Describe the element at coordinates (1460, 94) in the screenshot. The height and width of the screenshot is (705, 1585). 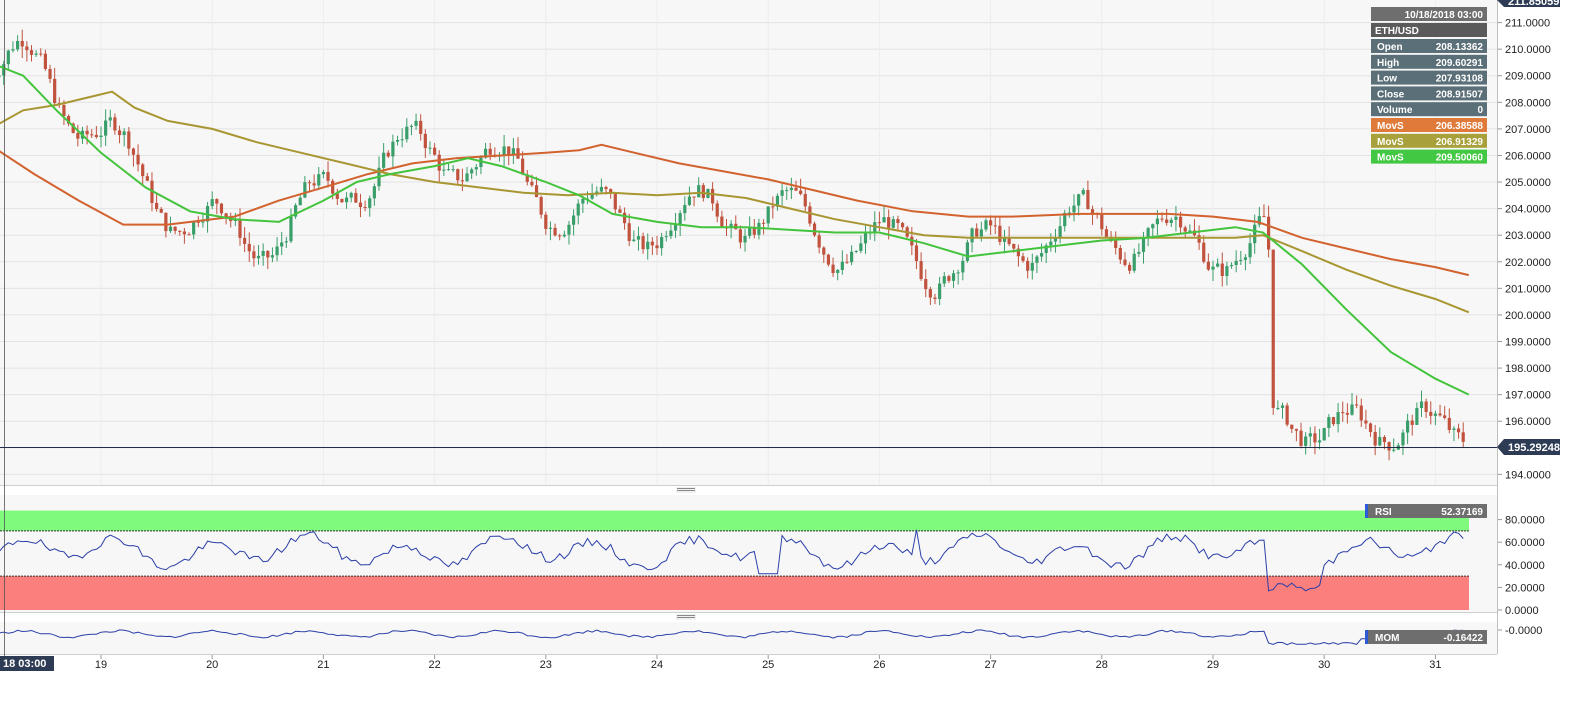
I see `tooltip-row-value: 208.91507` at that location.